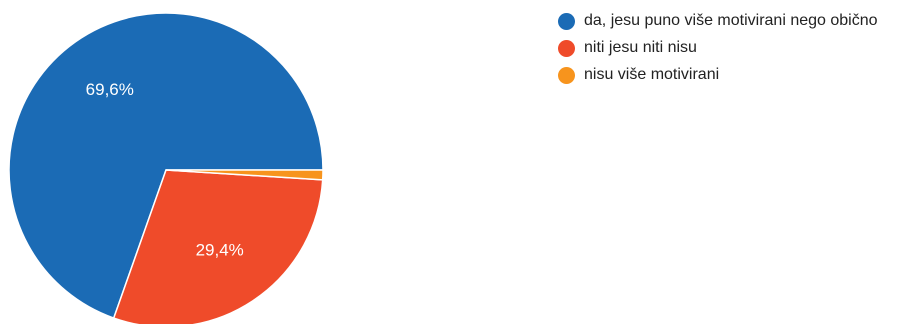  What do you see at coordinates (640, 47) in the screenshot?
I see `legend-label-2: niti jesu niti nisu` at bounding box center [640, 47].